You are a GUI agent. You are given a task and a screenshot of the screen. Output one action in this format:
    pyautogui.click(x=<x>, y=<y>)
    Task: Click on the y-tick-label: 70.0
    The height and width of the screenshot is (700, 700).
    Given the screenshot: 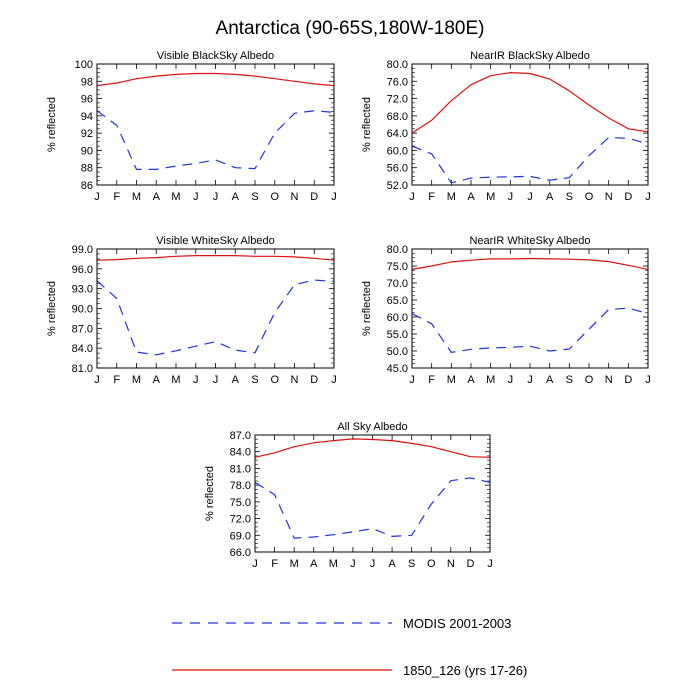 What is the action you would take?
    pyautogui.click(x=397, y=284)
    